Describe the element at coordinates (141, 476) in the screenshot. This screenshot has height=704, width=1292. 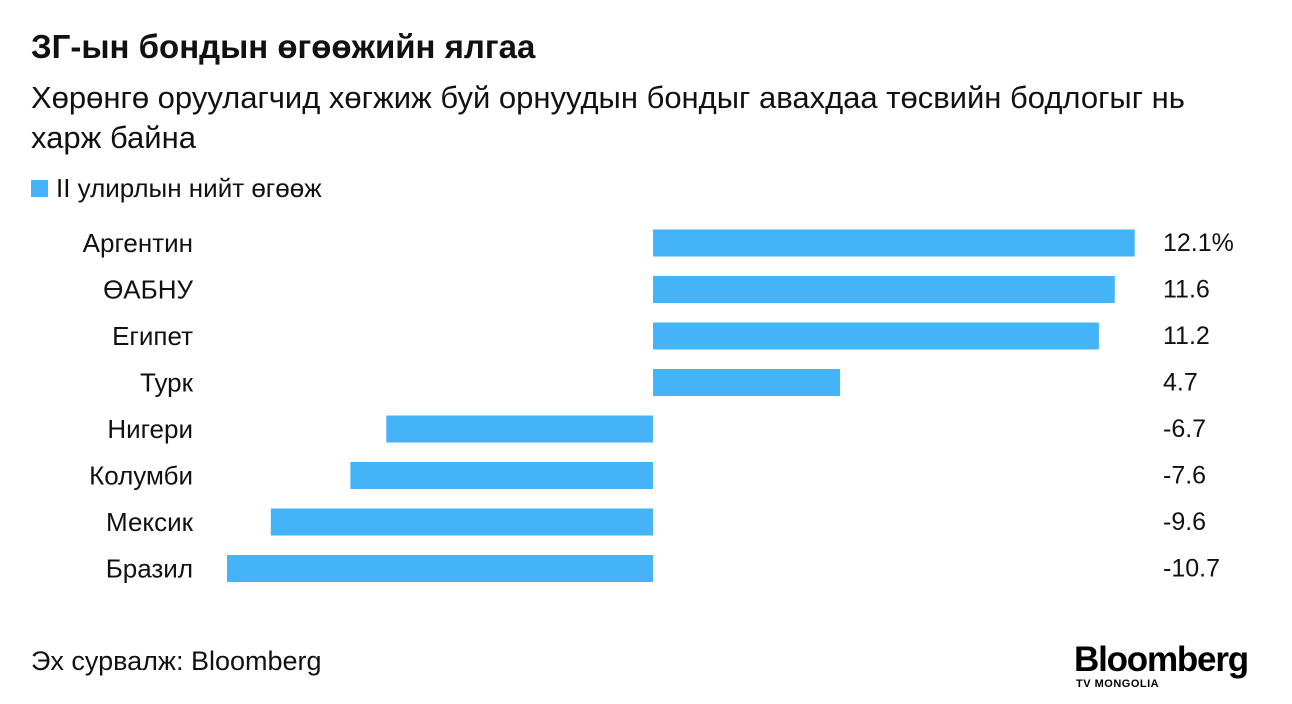
I see `category-label-5: Колумби` at that location.